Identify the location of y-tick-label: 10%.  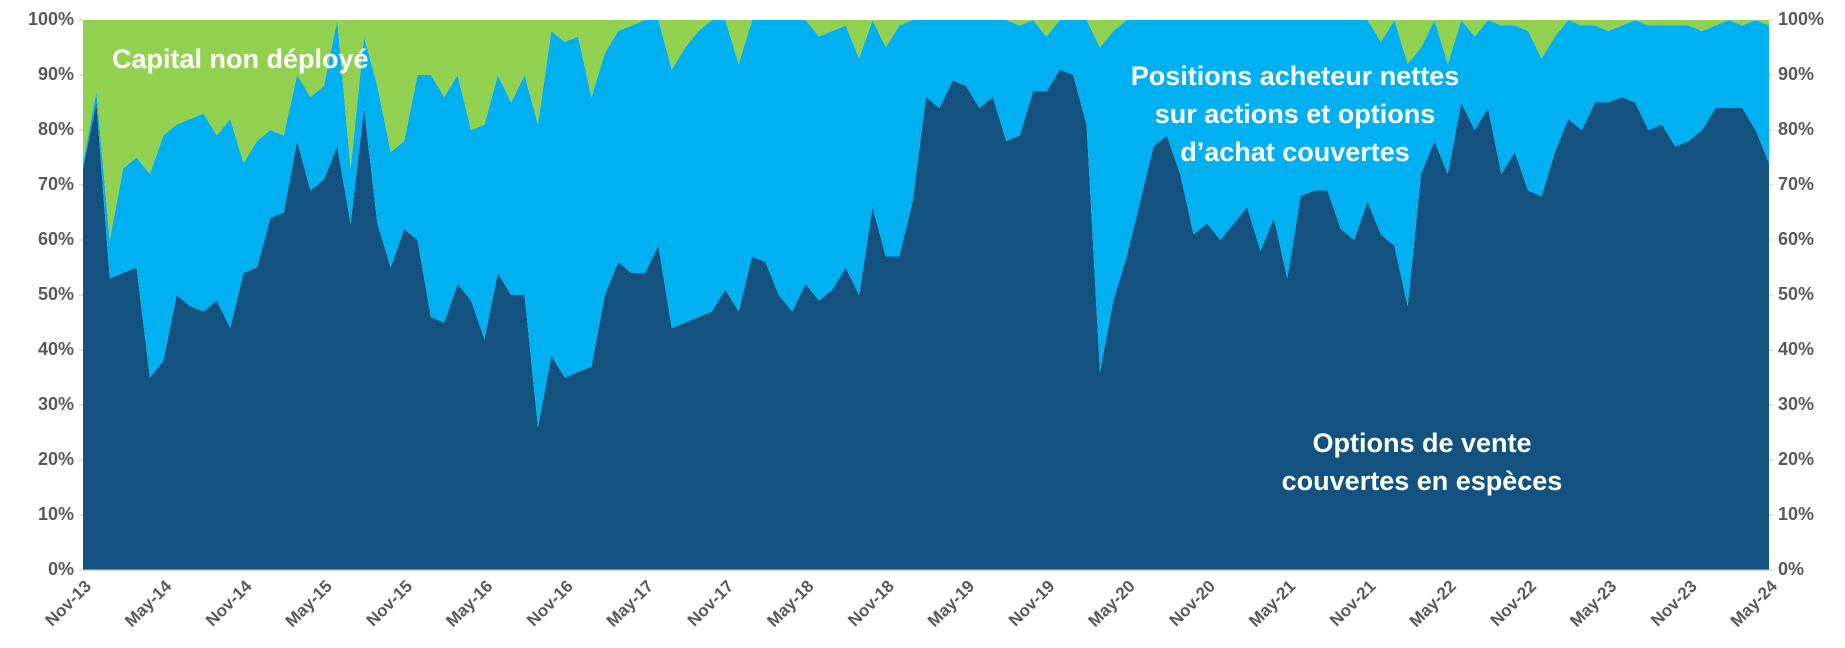
(56, 514).